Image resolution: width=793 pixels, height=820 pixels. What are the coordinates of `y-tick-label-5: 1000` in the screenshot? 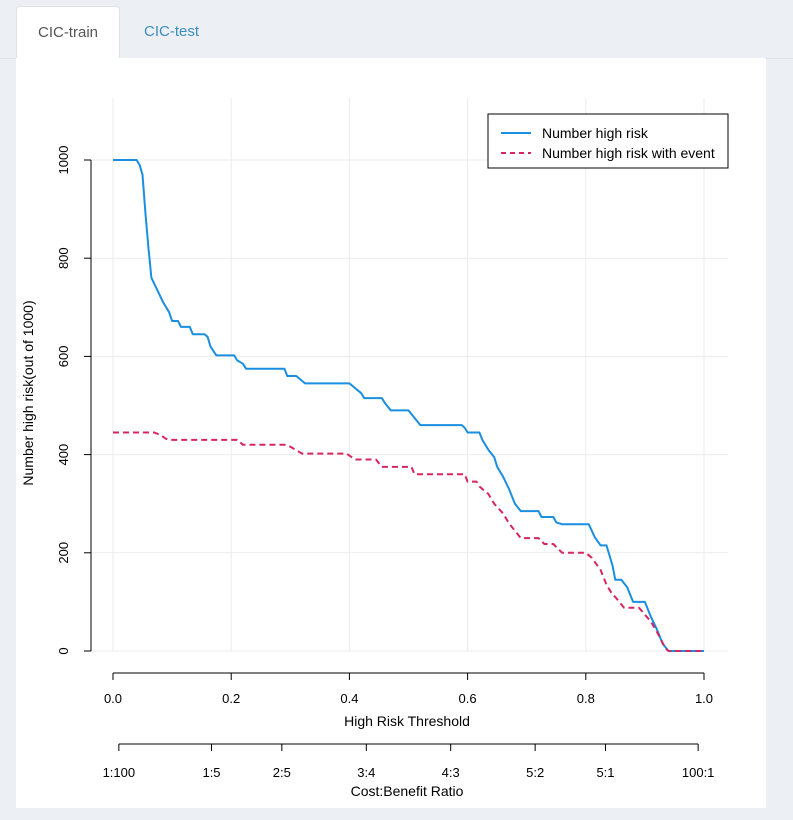 It's located at (63, 160).